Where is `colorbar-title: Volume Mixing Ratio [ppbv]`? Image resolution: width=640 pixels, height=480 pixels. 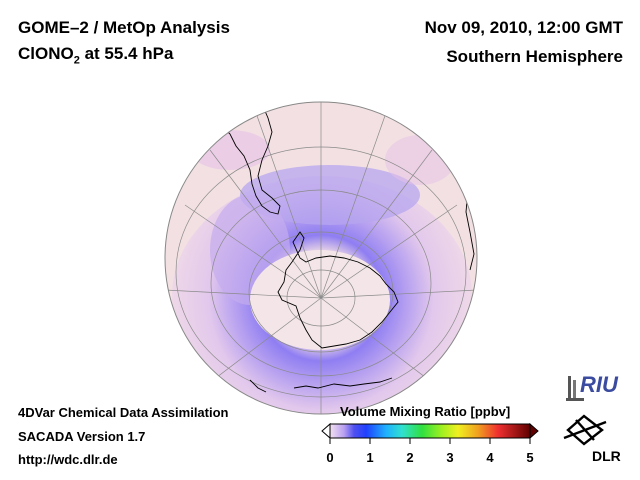
colorbar-title: Volume Mixing Ratio [ppbv] is located at coordinates (425, 411).